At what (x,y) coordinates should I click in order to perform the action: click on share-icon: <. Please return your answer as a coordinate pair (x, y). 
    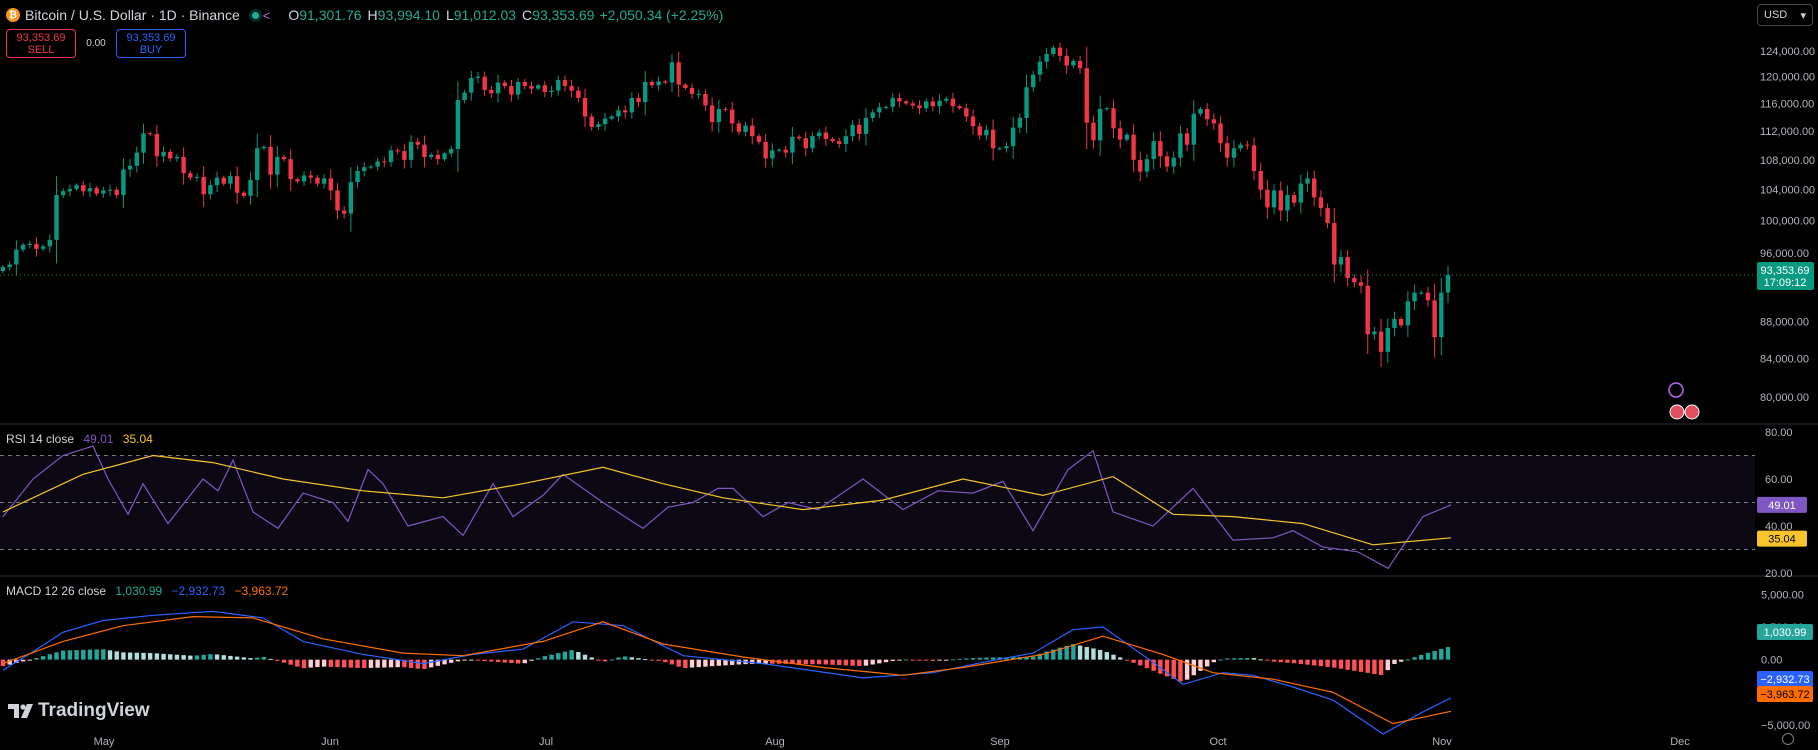
    Looking at the image, I should click on (266, 15).